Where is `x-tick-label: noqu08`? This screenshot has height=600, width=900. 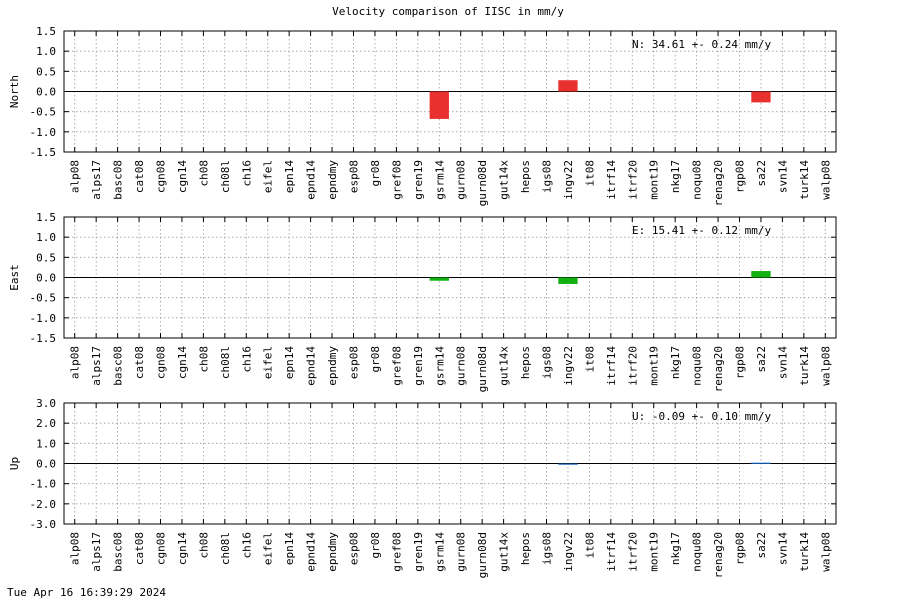
x-tick-label: noqu08 is located at coordinates (697, 180).